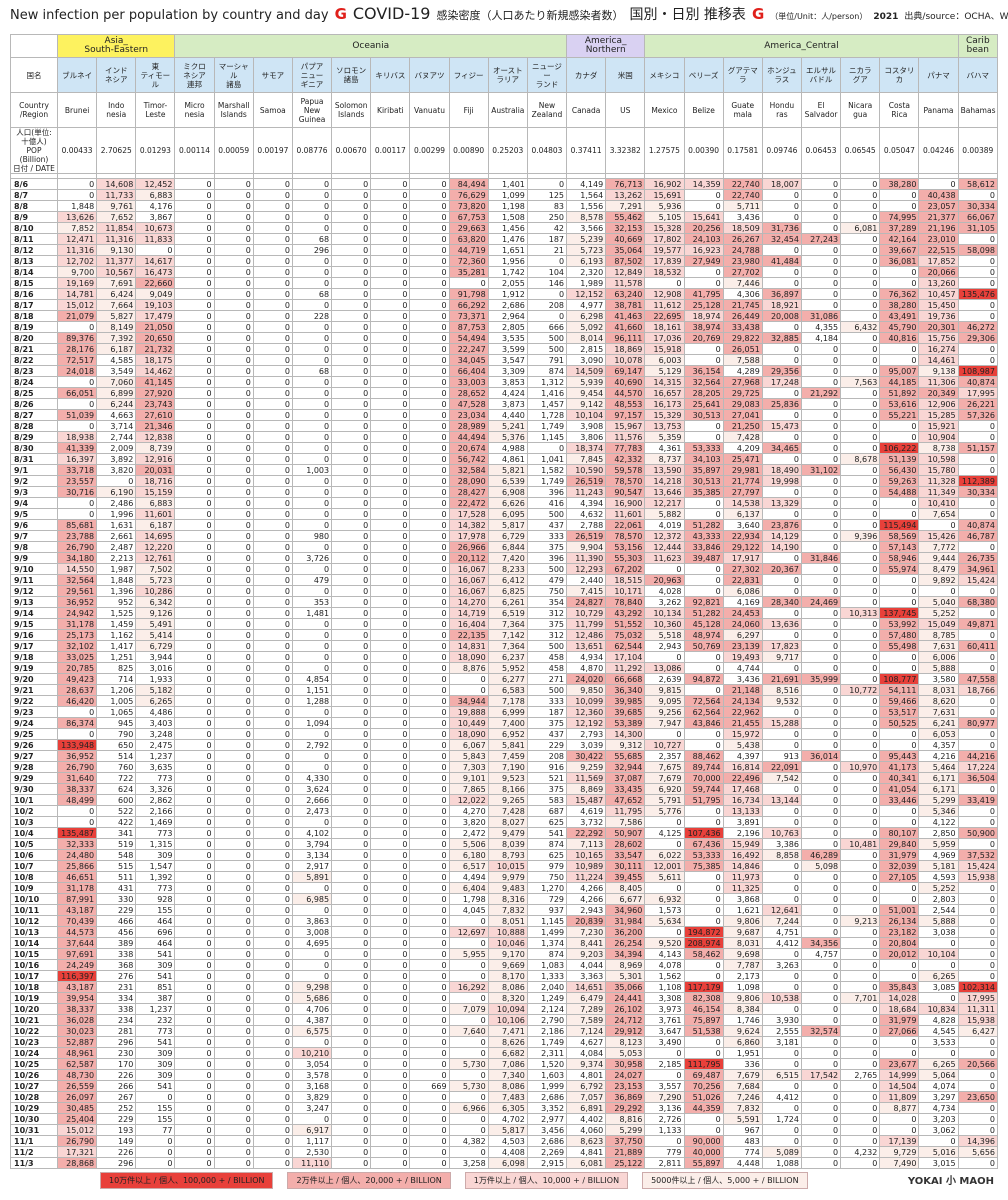 This screenshot has width=1008, height=1200. I want to click on date: 8/17, so click(34, 305).